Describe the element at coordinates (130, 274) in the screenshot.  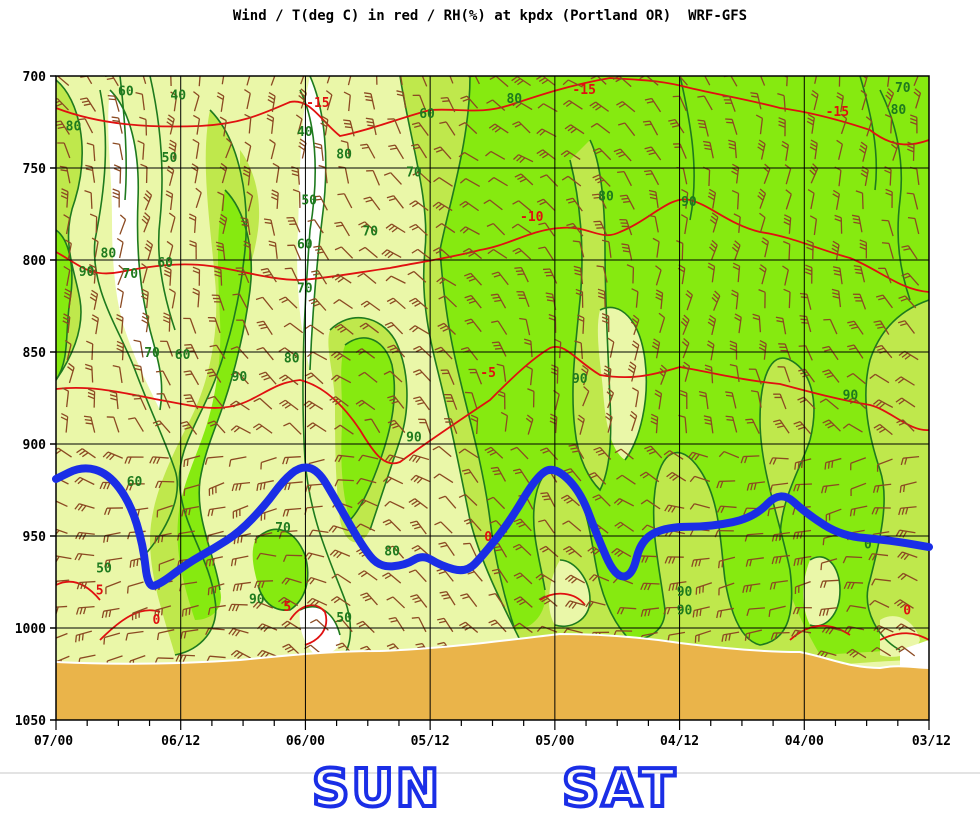
I see `rh-label: 70` at that location.